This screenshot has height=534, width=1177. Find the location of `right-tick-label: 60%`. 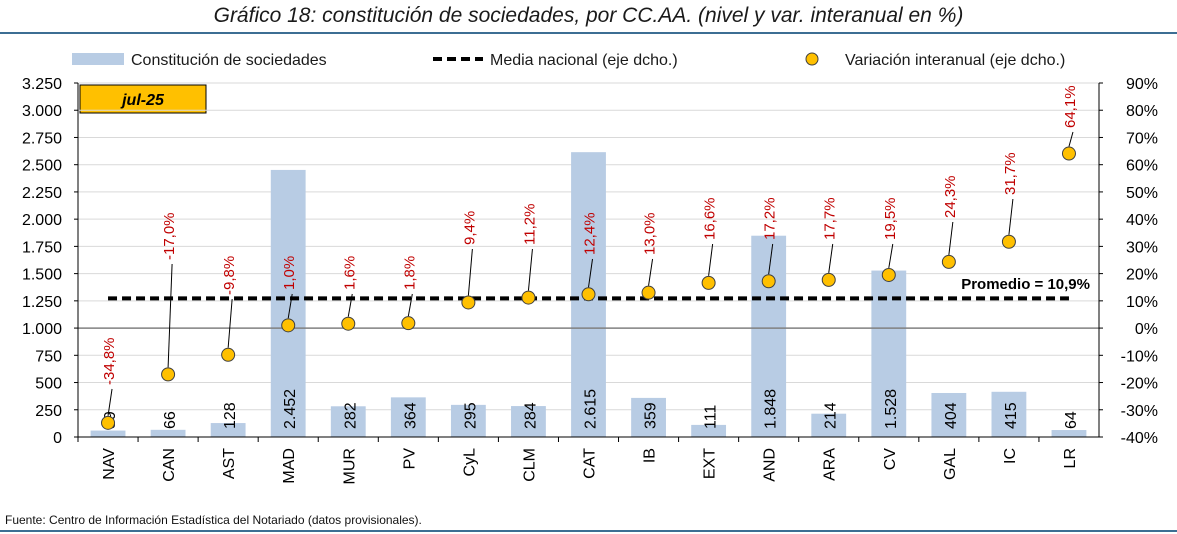

right-tick-label: 60% is located at coordinates (1142, 166).